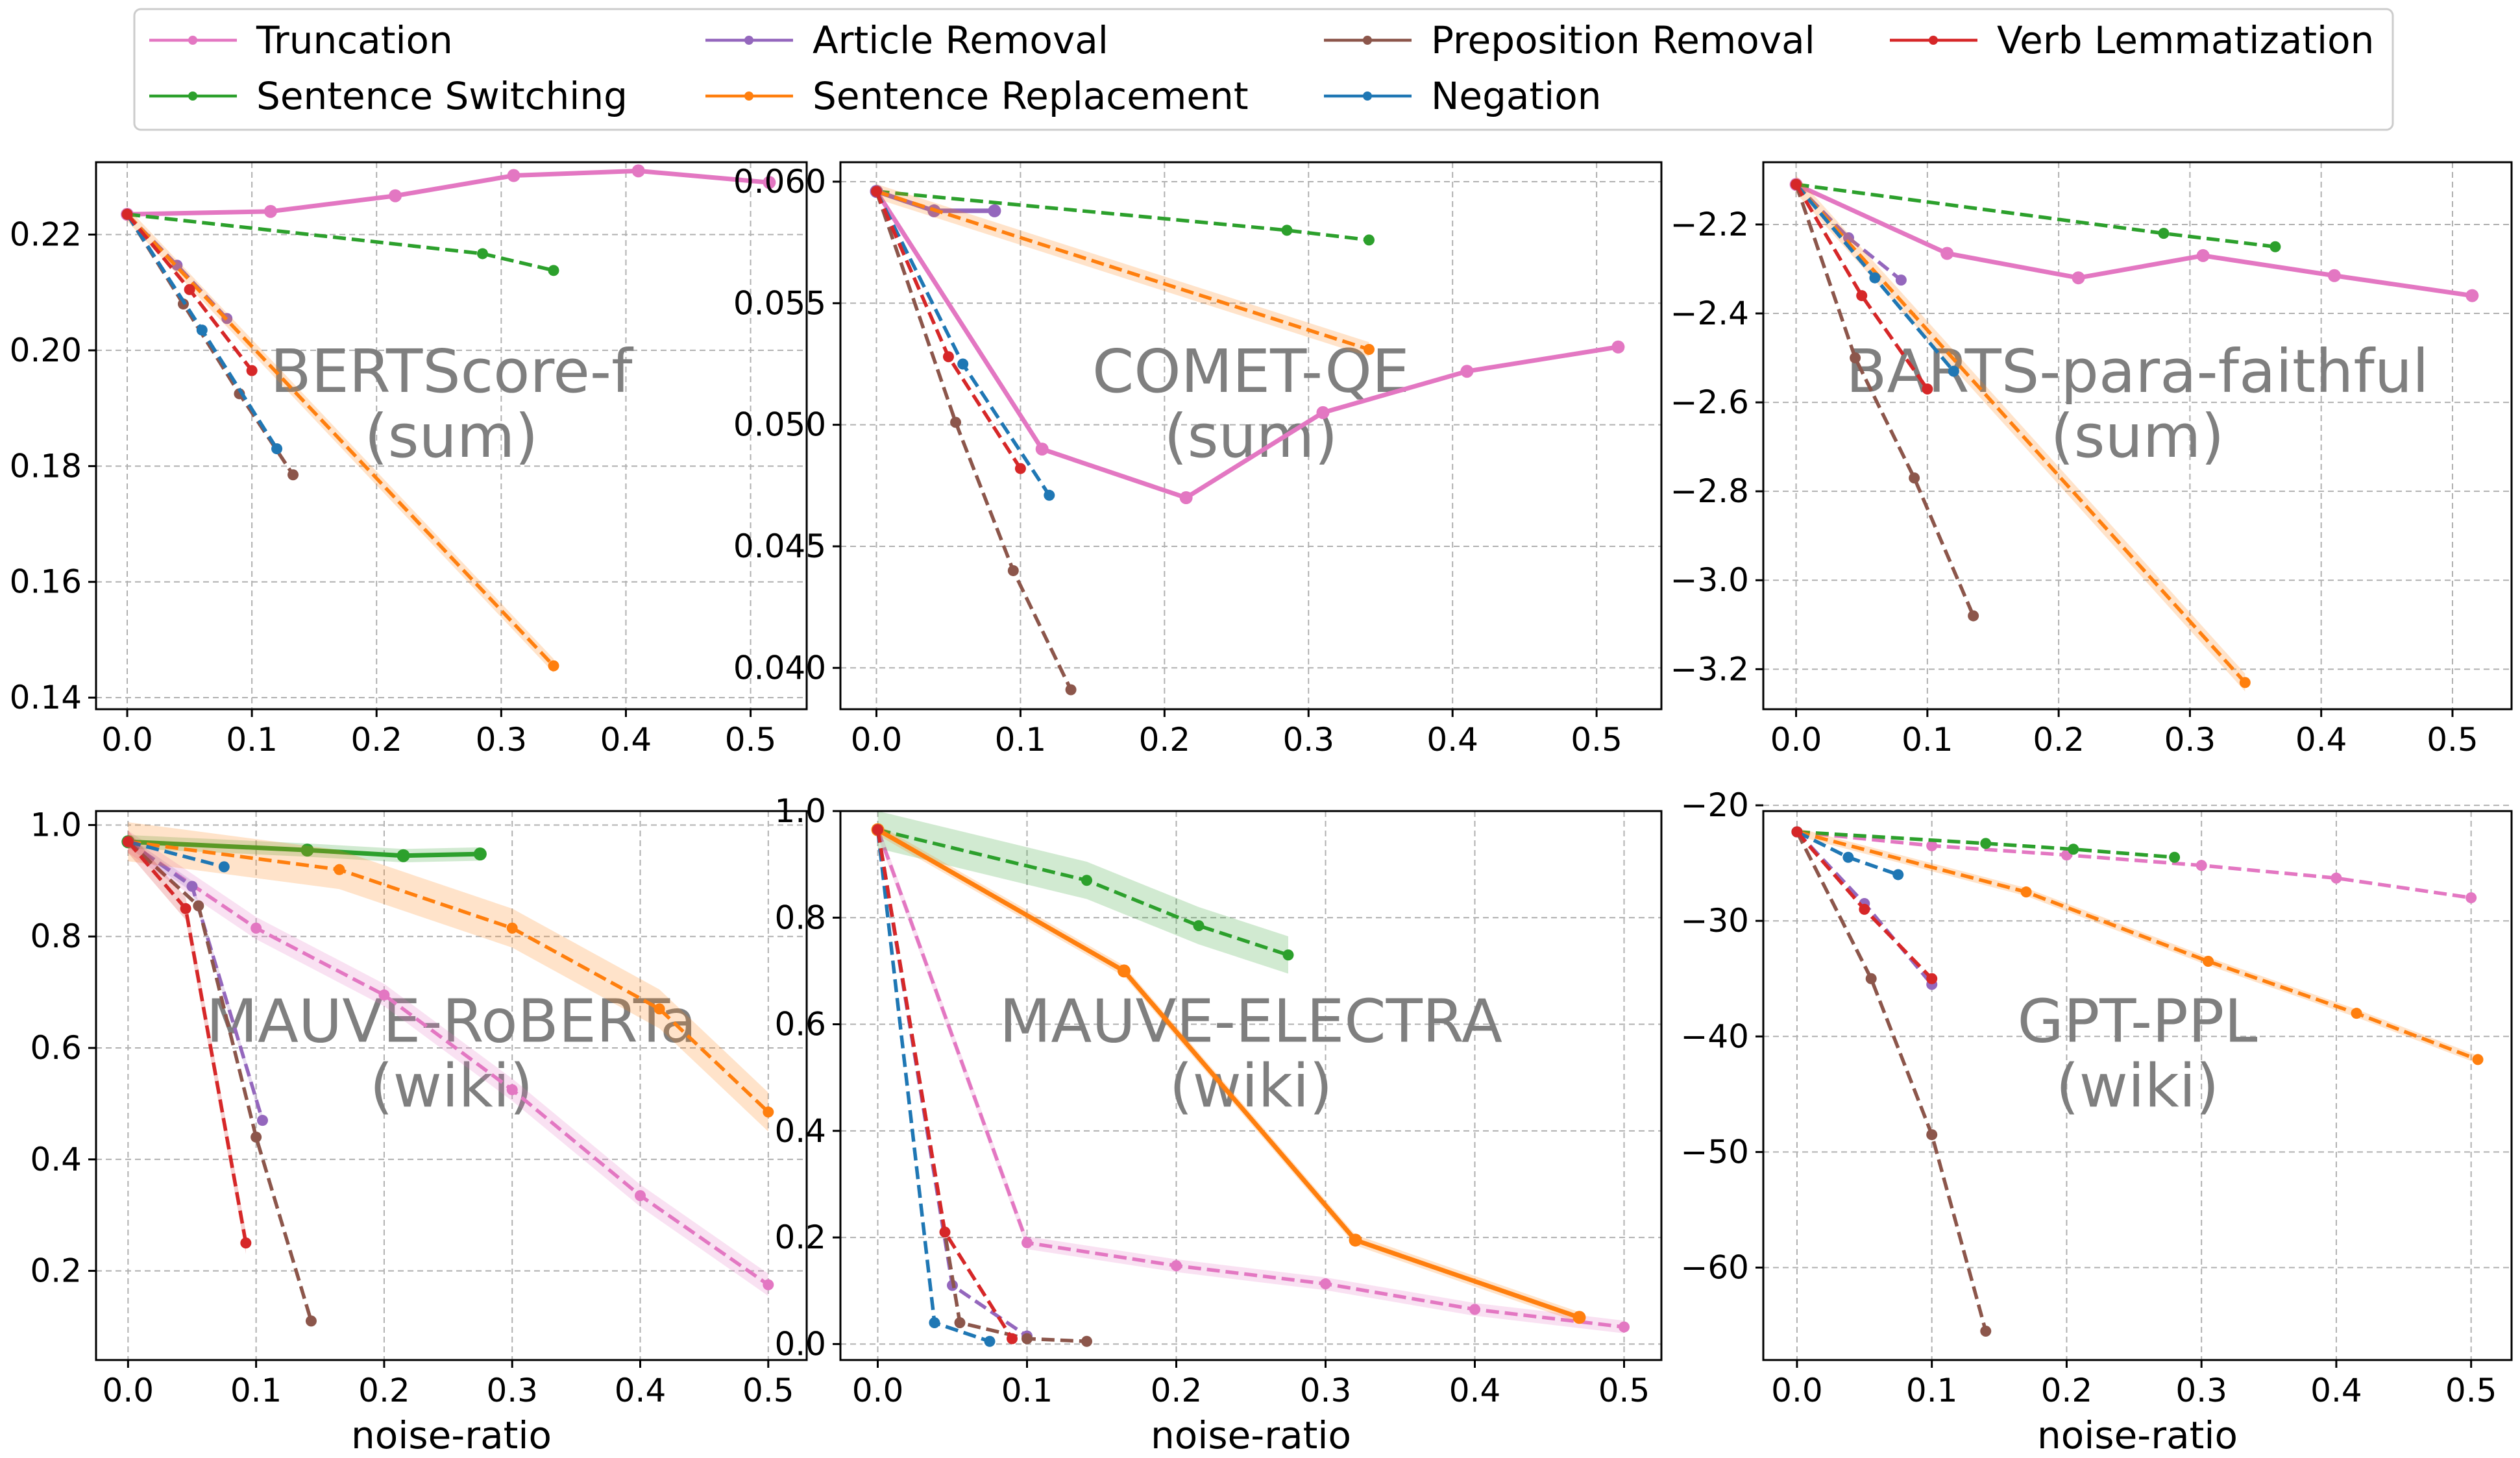 The width and height of the screenshot is (2520, 1458). I want to click on legend-item-truncation: Truncation, so click(301, 40).